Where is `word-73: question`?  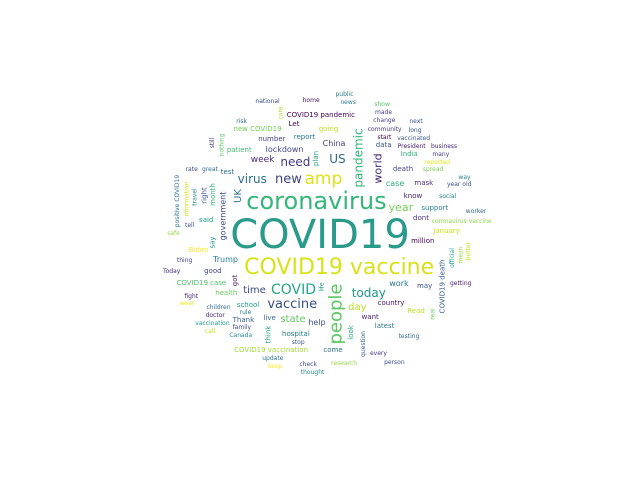 word-73: question is located at coordinates (364, 343).